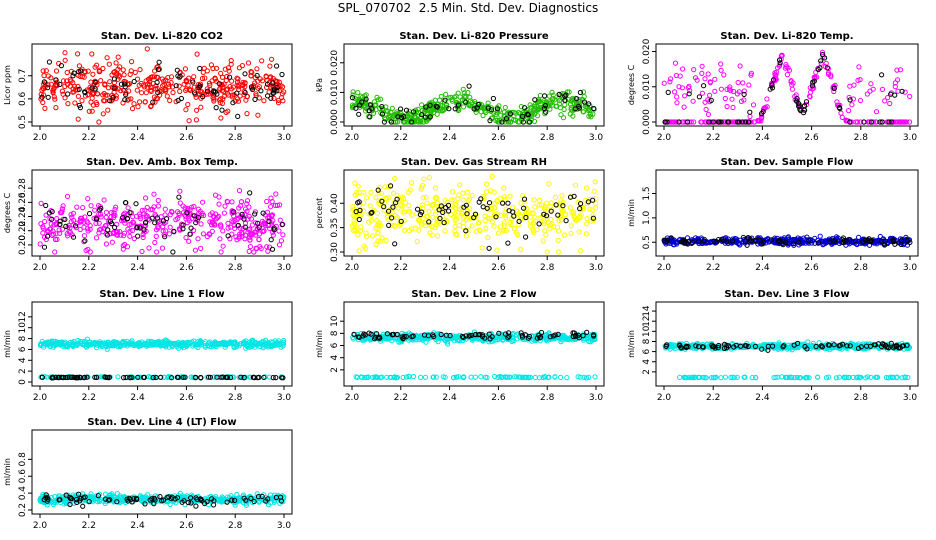 The image size is (936, 540). I want to click on y-tick-label: 0, so click(23, 382).